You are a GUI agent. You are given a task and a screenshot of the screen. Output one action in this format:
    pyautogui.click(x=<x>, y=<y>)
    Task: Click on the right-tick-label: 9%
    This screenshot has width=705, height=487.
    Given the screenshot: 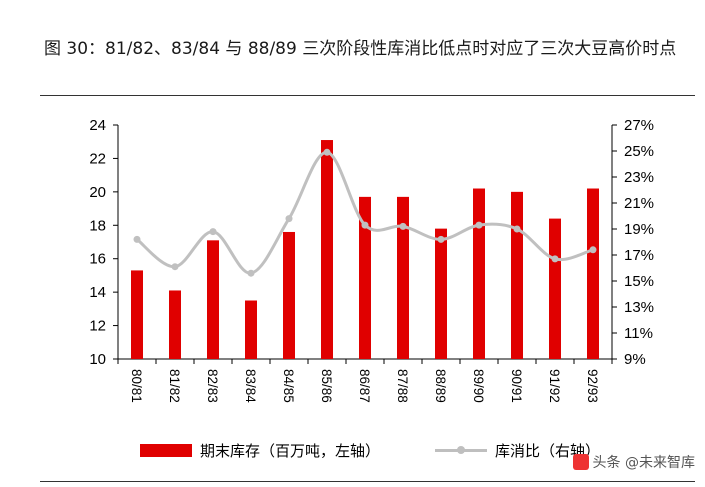 What is the action you would take?
    pyautogui.click(x=635, y=359)
    